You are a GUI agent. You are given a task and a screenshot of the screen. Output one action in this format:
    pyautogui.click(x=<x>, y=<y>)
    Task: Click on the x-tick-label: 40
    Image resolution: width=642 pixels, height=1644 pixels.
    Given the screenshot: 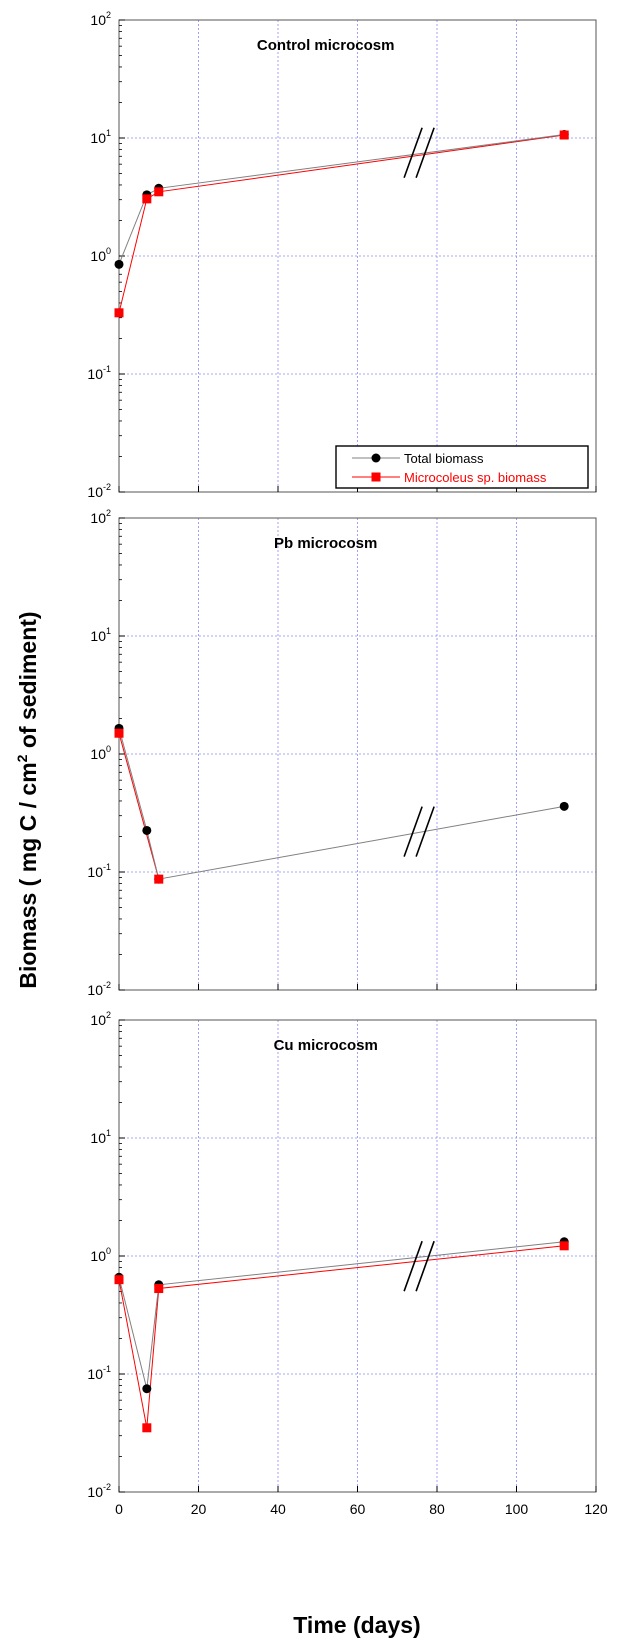 What is the action you would take?
    pyautogui.click(x=278, y=1509)
    